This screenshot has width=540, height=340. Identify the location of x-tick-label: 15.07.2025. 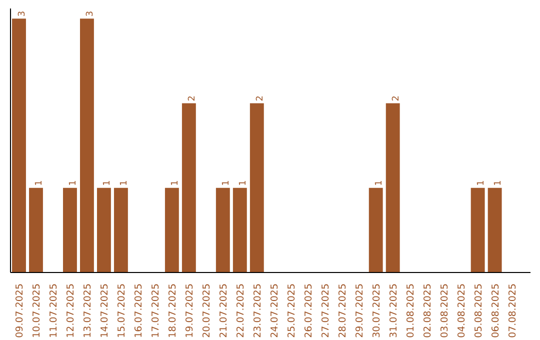
(122, 310).